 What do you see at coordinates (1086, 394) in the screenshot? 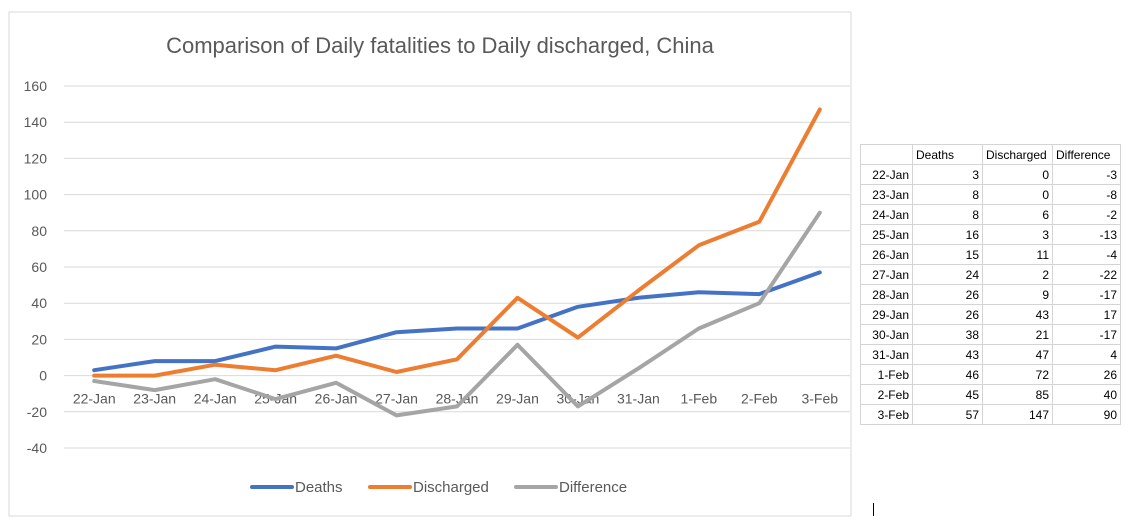
I see `table-value-cell: 40` at bounding box center [1086, 394].